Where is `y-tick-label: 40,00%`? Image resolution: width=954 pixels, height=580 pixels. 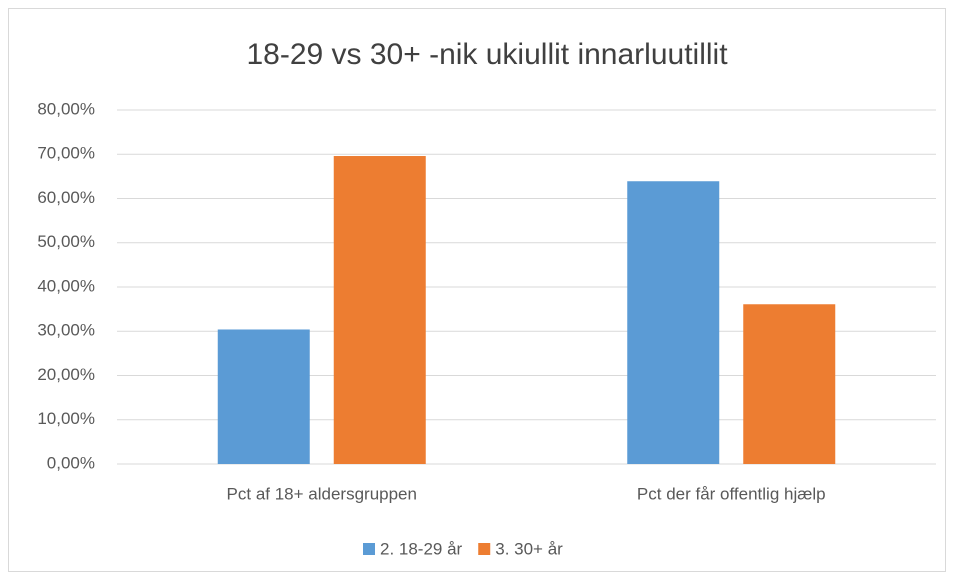
y-tick-label: 40,00% is located at coordinates (66, 285).